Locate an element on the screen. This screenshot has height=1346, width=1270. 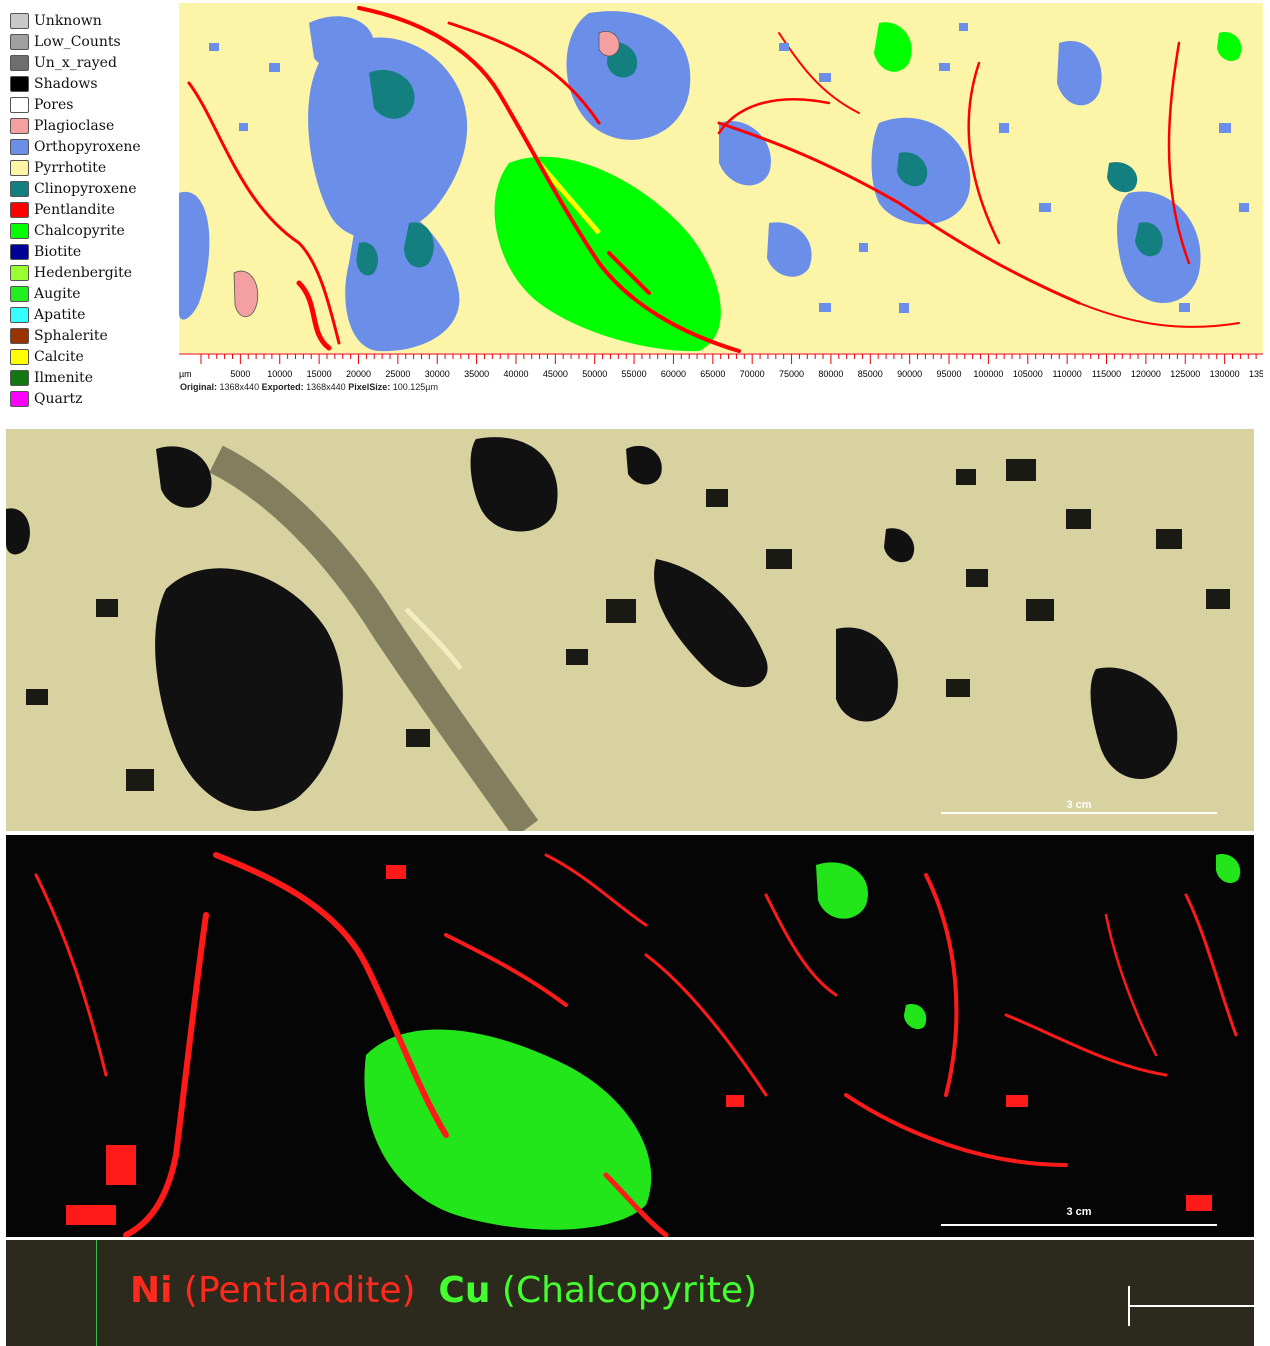
ruler-tick-label: 40000 is located at coordinates (515, 374).